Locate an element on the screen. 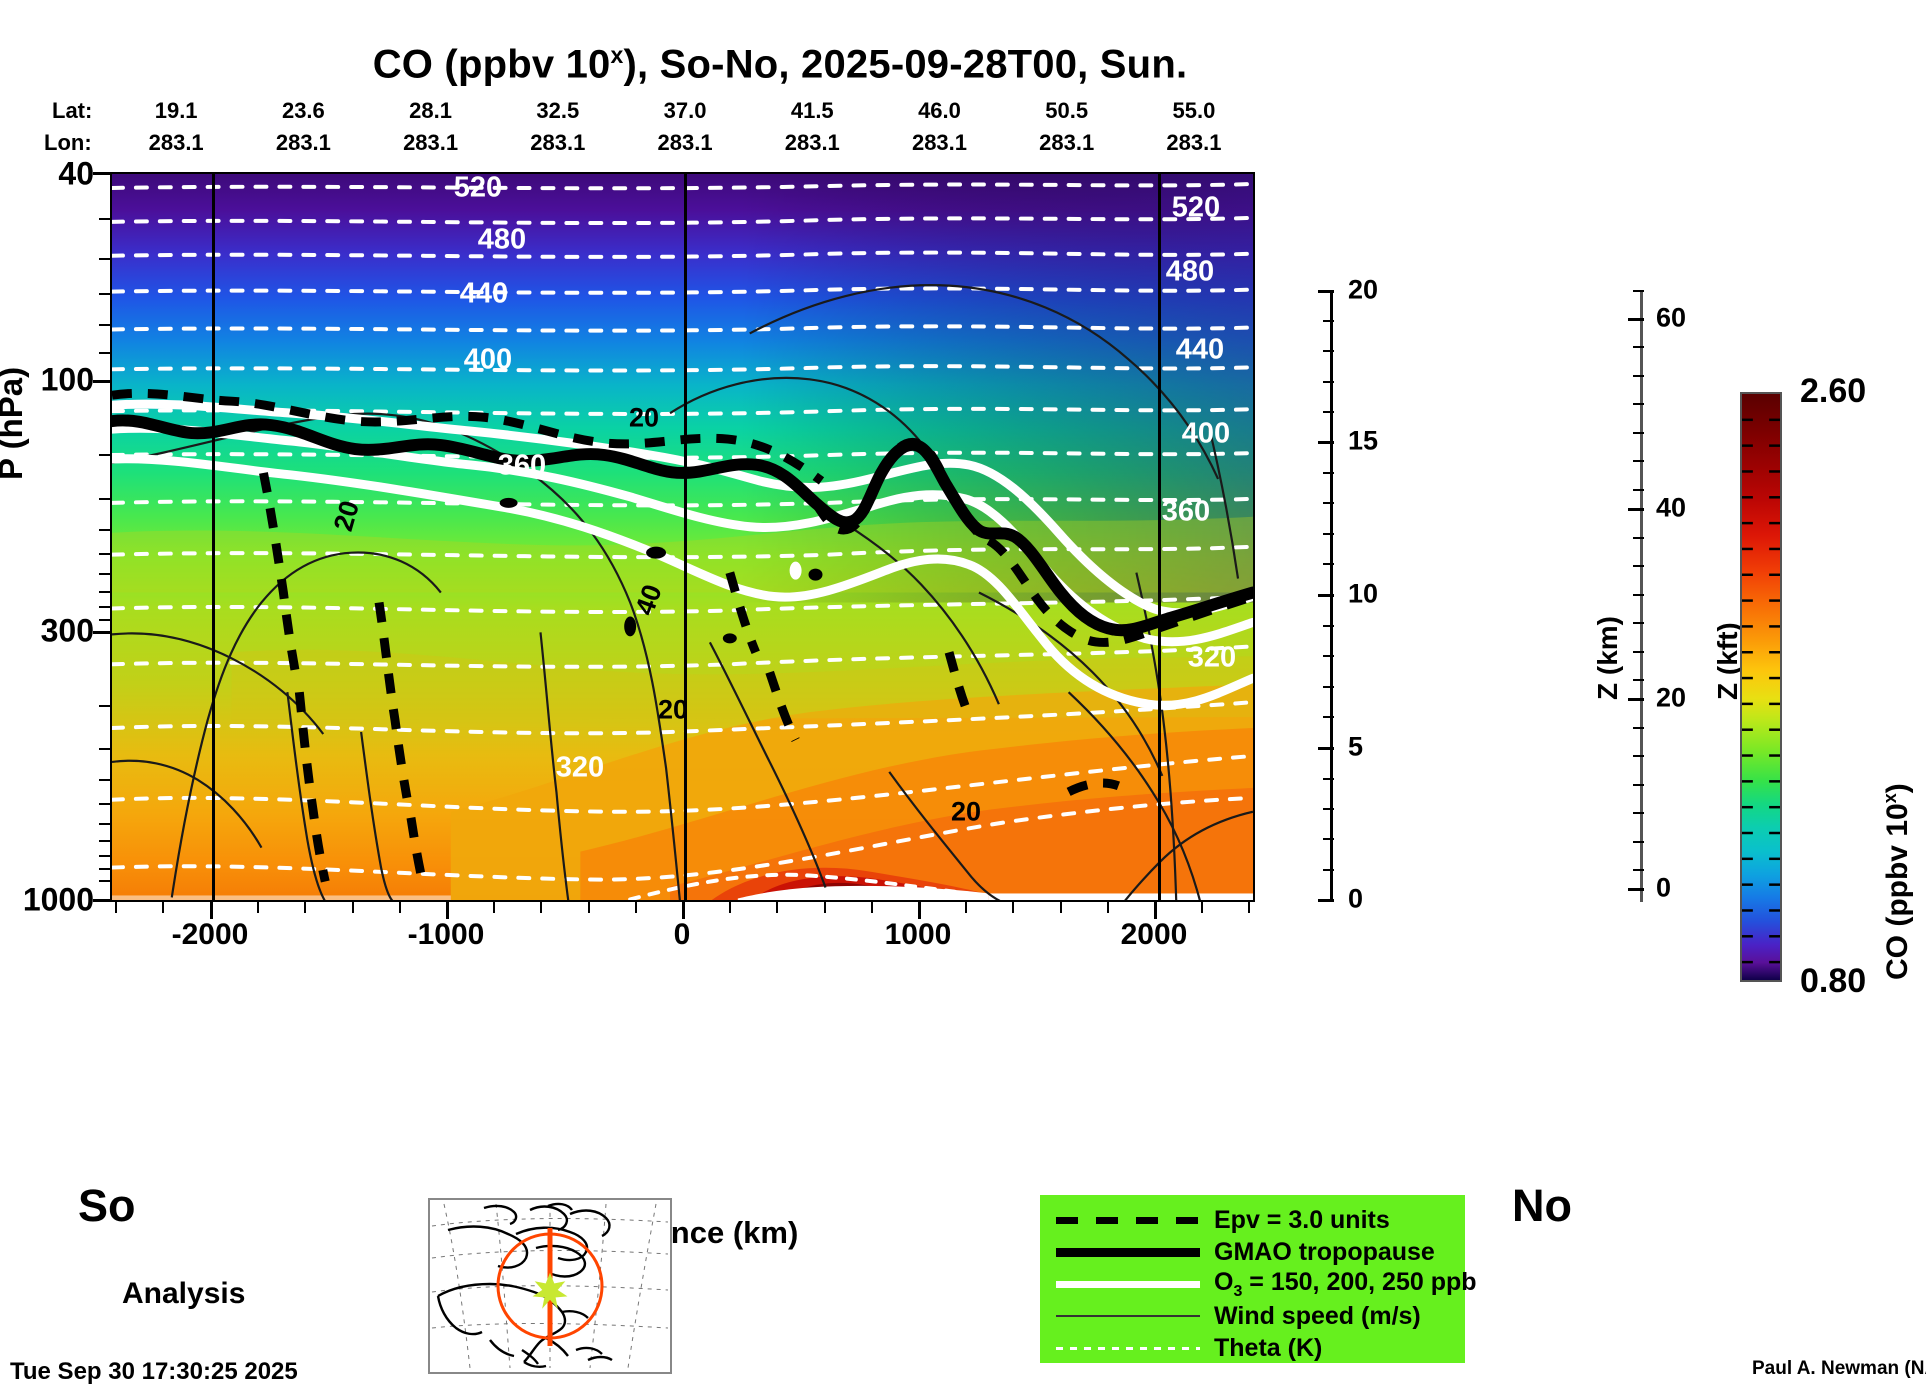 Image resolution: width=1926 pixels, height=1394 pixels. legend-item-tropopause: GMAO tropopause is located at coordinates (1252, 1252).